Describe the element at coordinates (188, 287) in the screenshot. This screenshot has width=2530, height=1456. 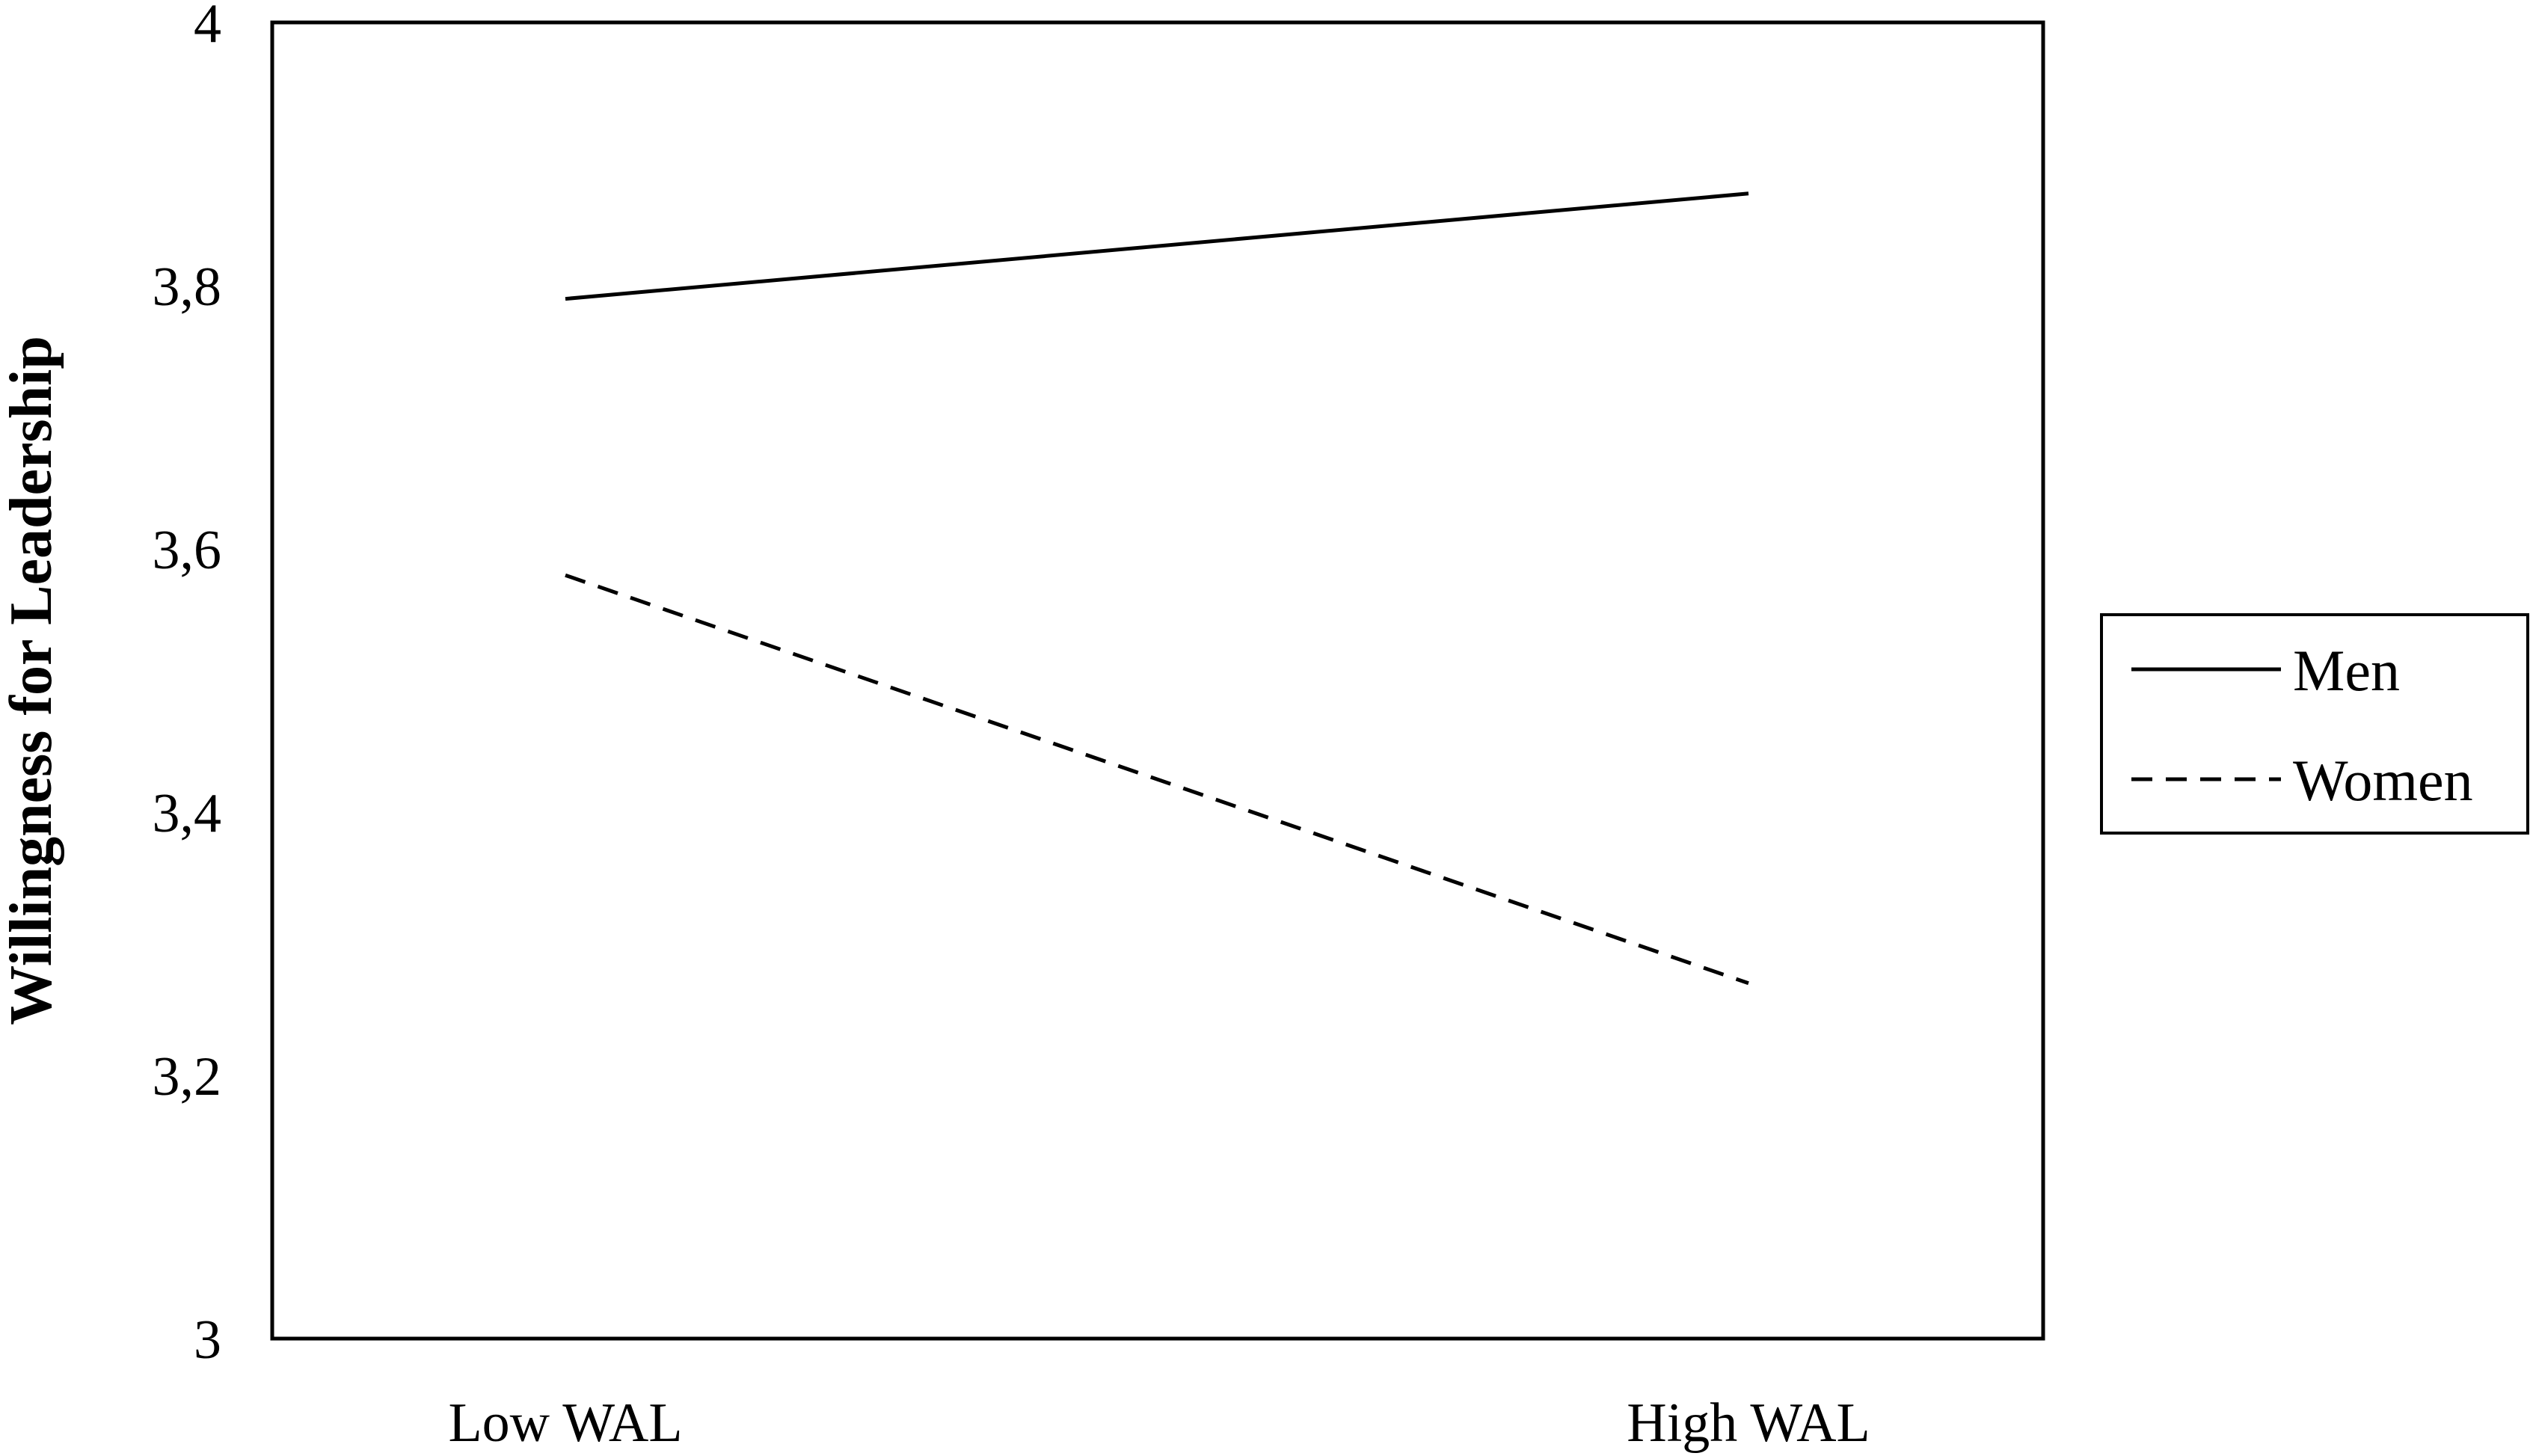
I see `y-tick-label: 3,8` at that location.